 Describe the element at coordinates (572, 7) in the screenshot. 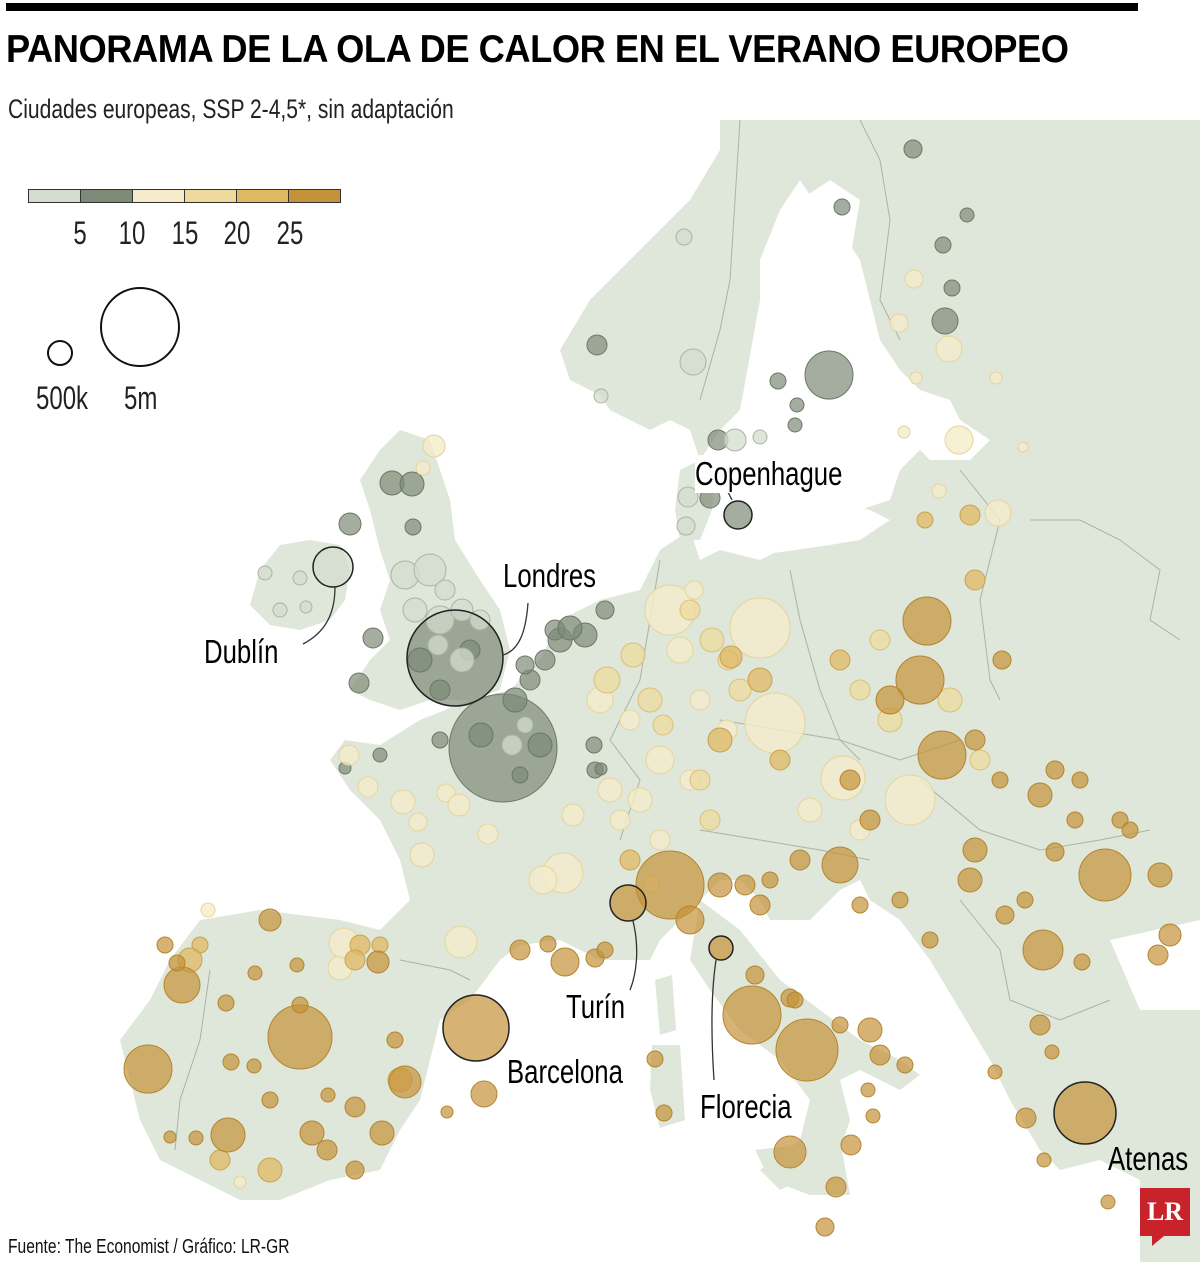

I see `top-rule` at that location.